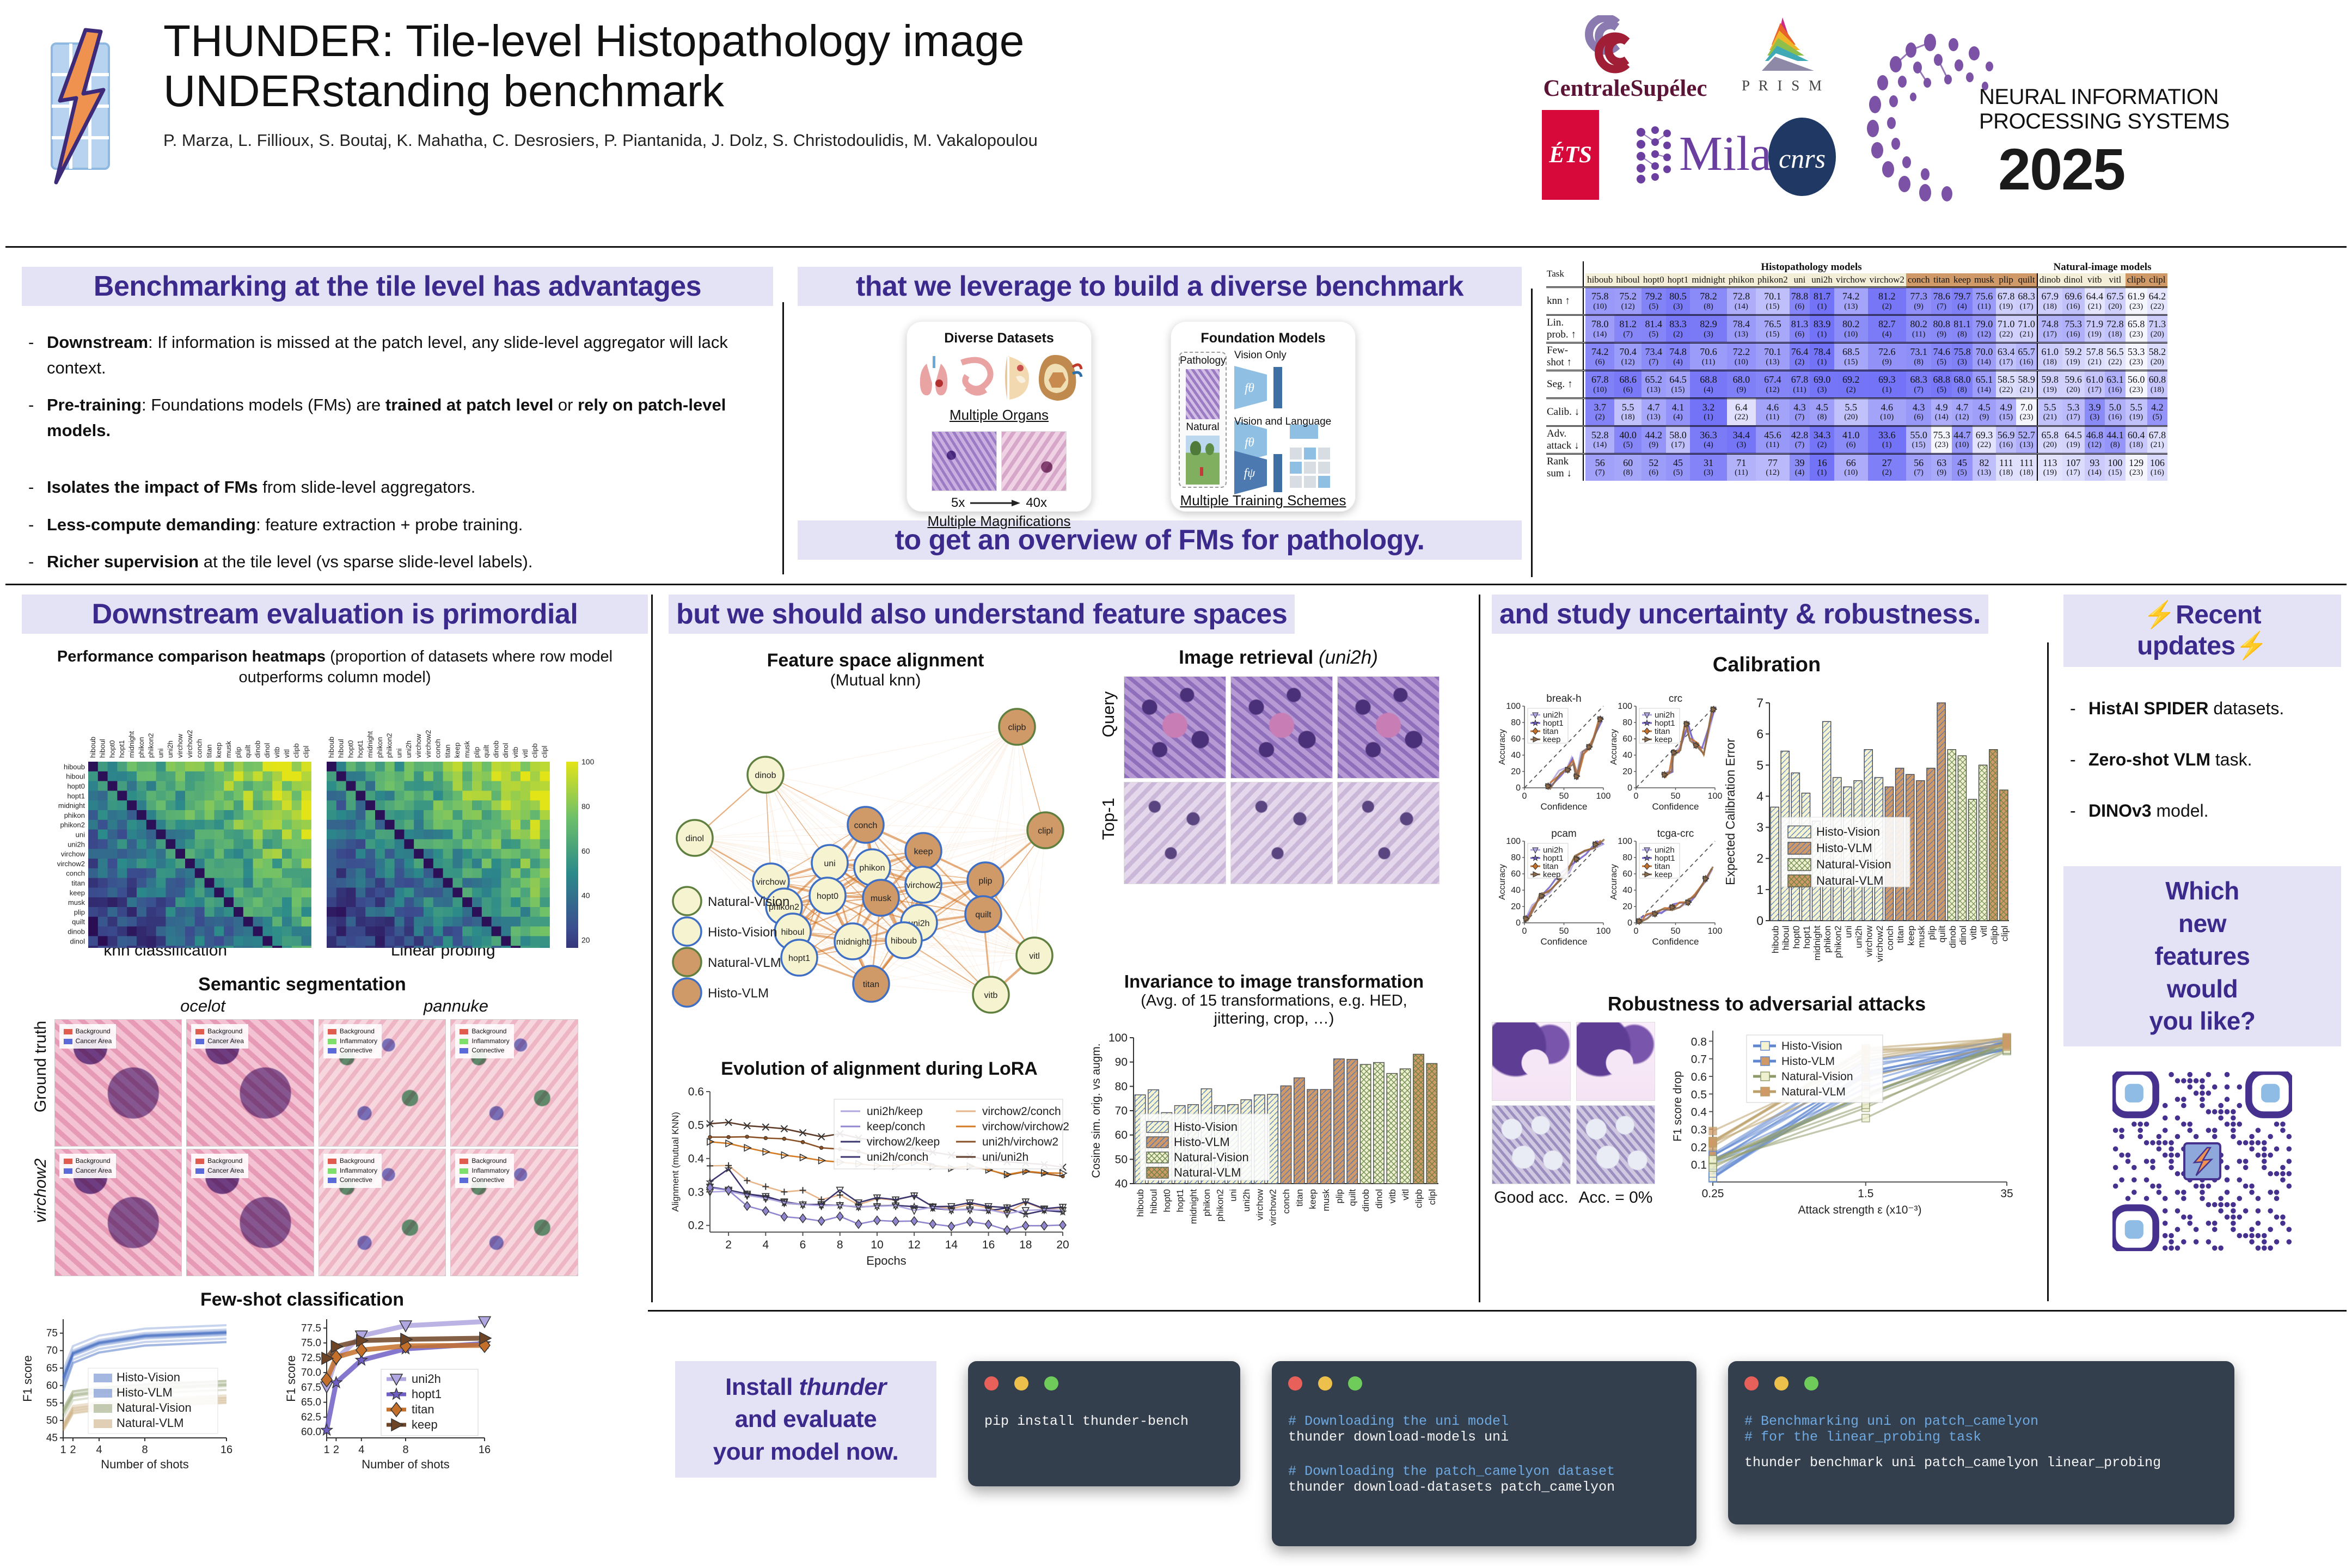 The width and height of the screenshot is (2352, 1568). Describe the element at coordinates (1699, 1130) in the screenshot. I see `y-tick: 0.3` at that location.